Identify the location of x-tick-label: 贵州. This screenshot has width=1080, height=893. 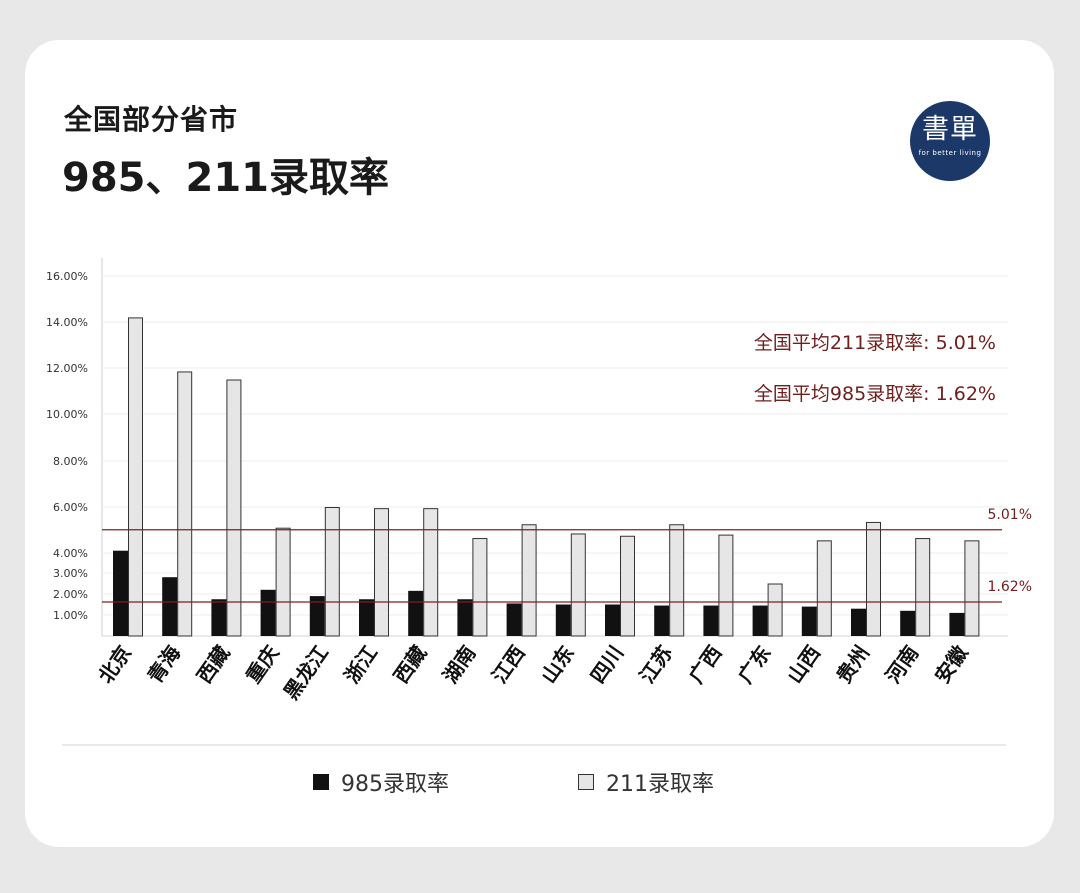
(852, 664).